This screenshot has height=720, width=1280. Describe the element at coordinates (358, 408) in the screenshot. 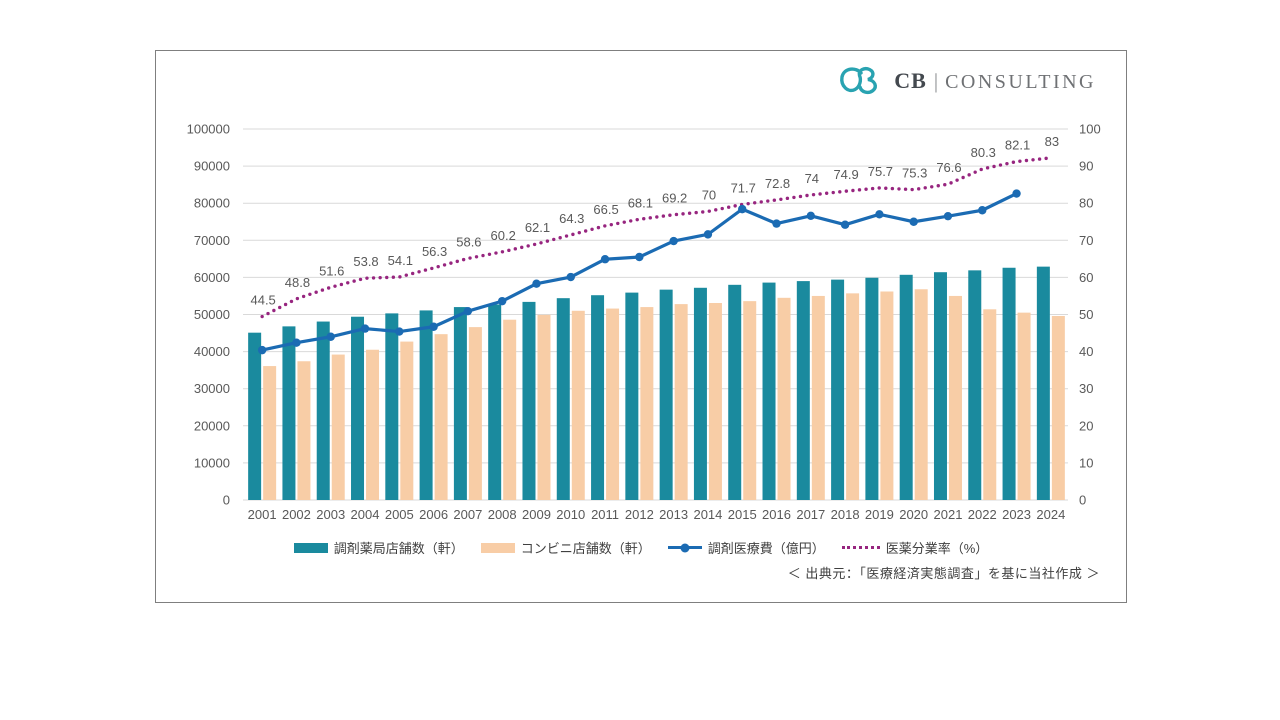

I see `bar-0-2004` at that location.